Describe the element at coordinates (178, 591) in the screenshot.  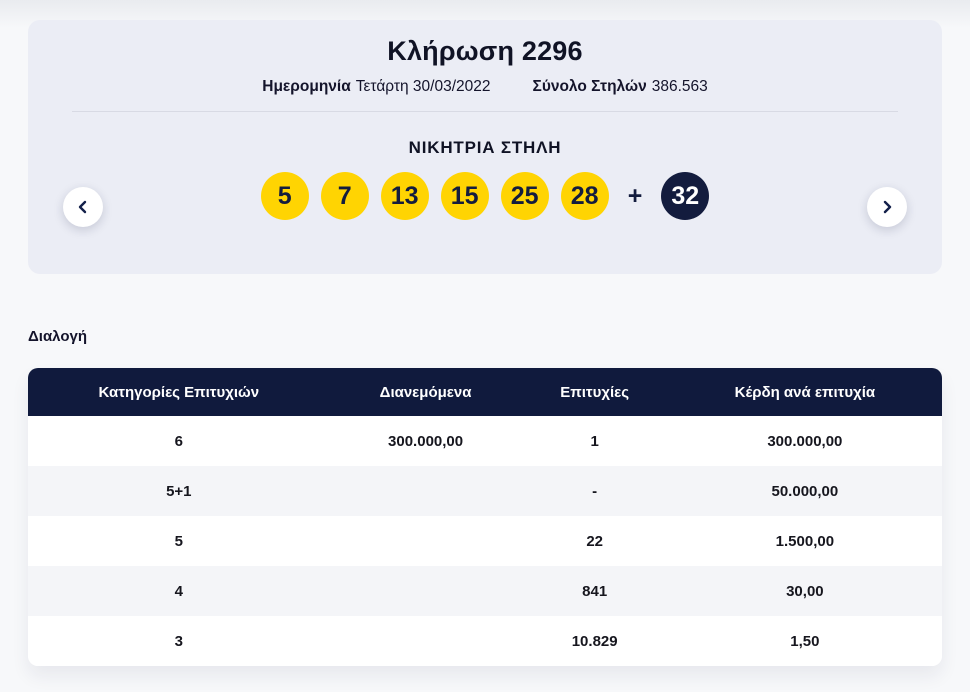
I see `cell-category: 4` at that location.